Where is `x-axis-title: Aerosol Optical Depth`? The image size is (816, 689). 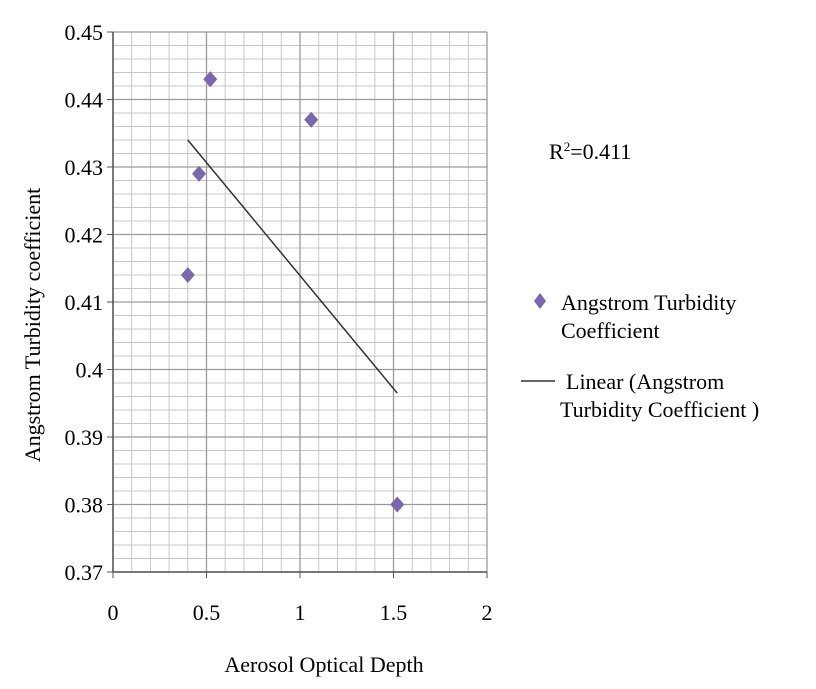 x-axis-title: Aerosol Optical Depth is located at coordinates (323, 664).